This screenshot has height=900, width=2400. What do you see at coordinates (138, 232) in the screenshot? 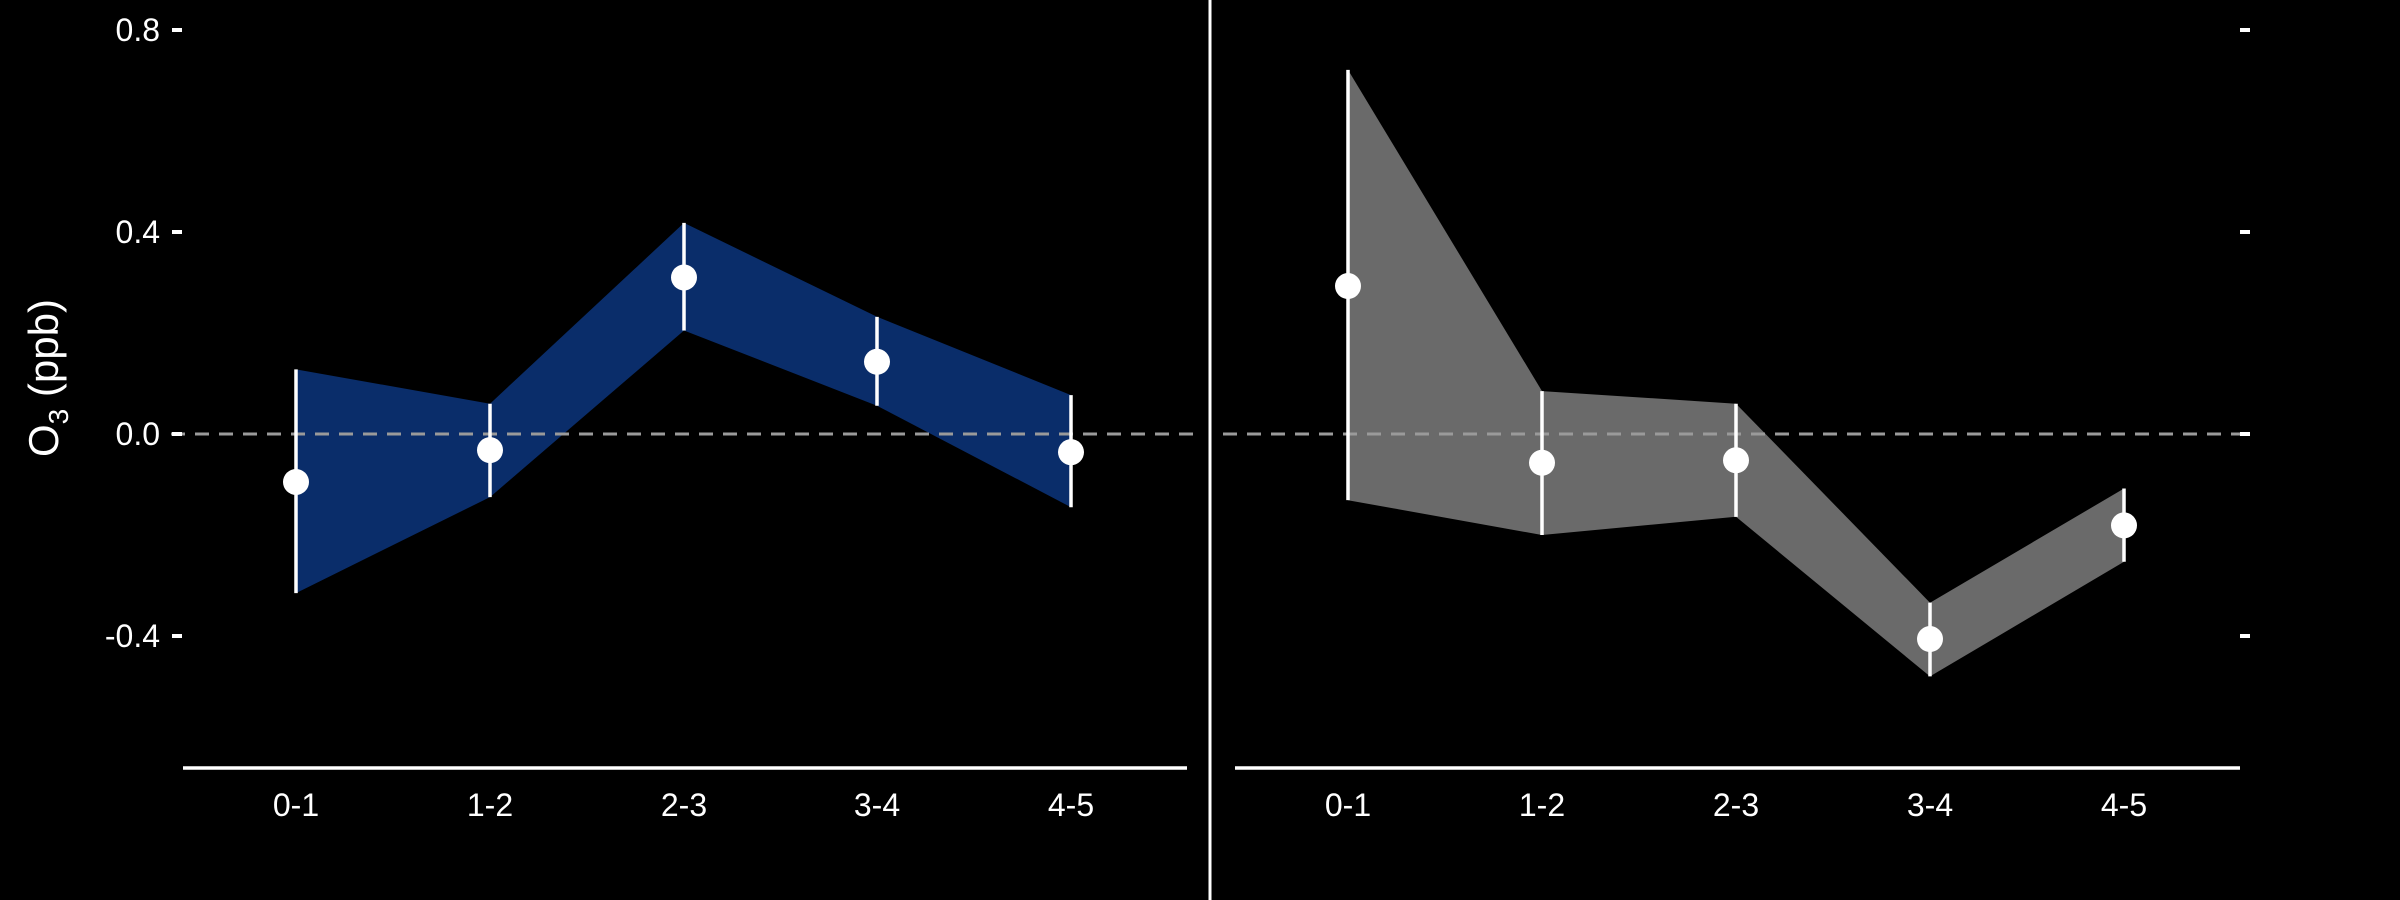
I see `y-tick-label: 0.4` at bounding box center [138, 232].